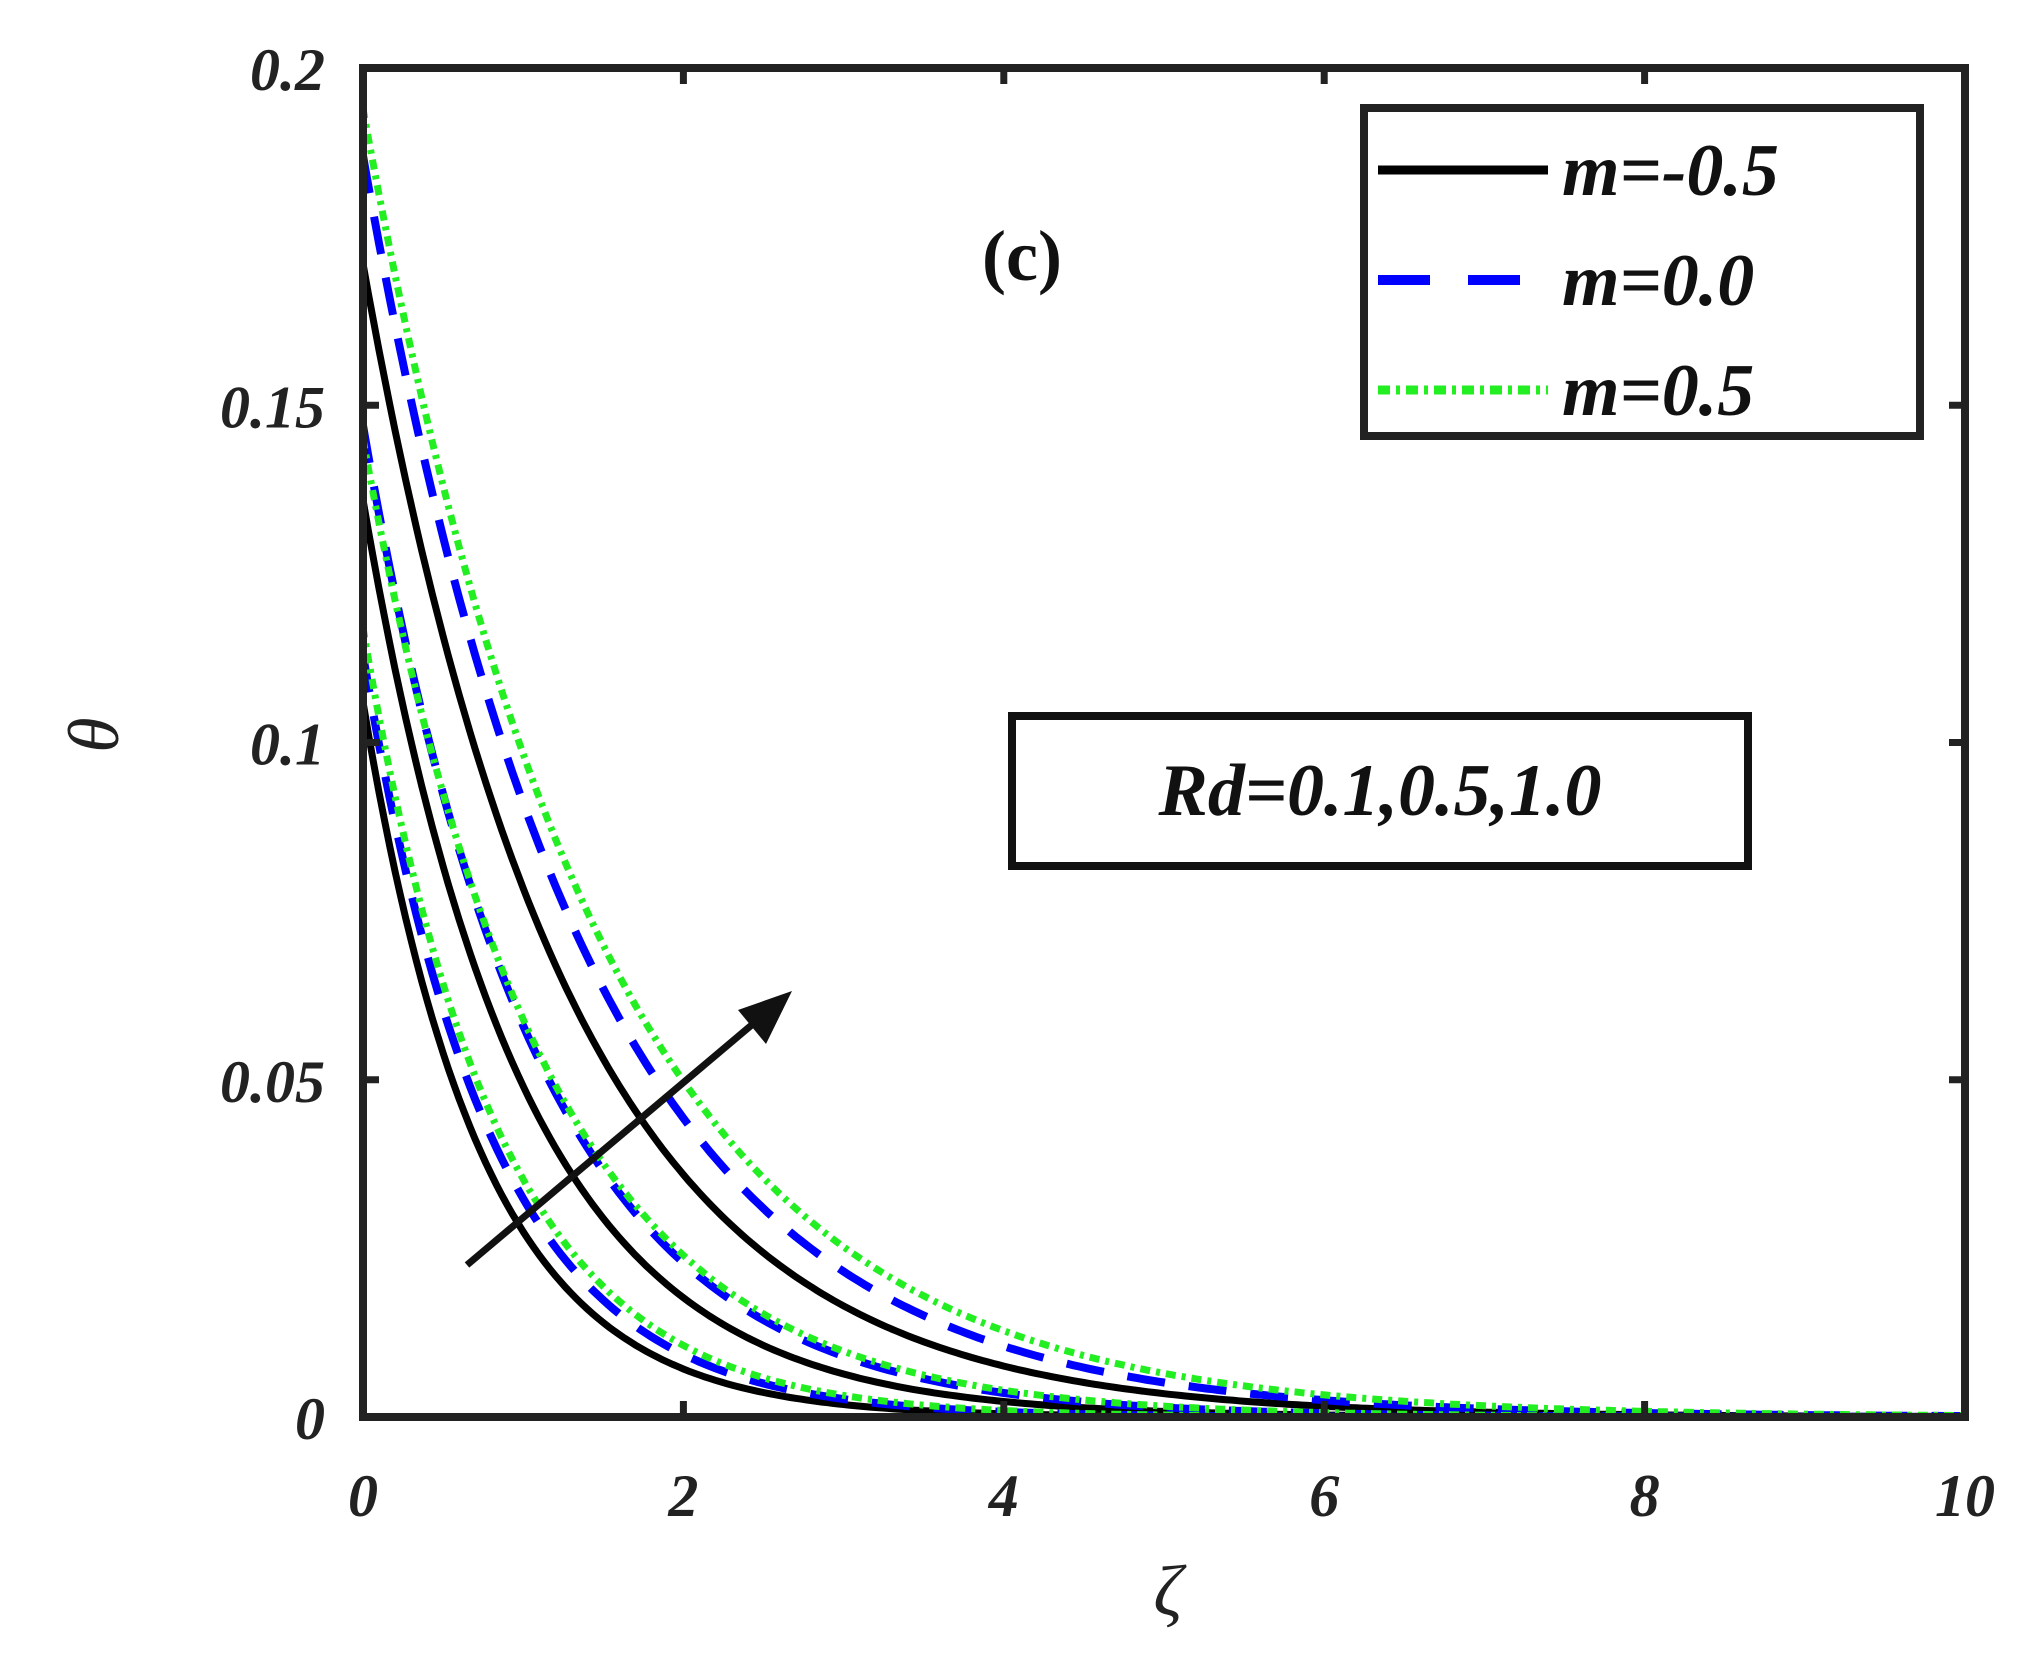  I want to click on increase-arrow-head, so click(765, 1017).